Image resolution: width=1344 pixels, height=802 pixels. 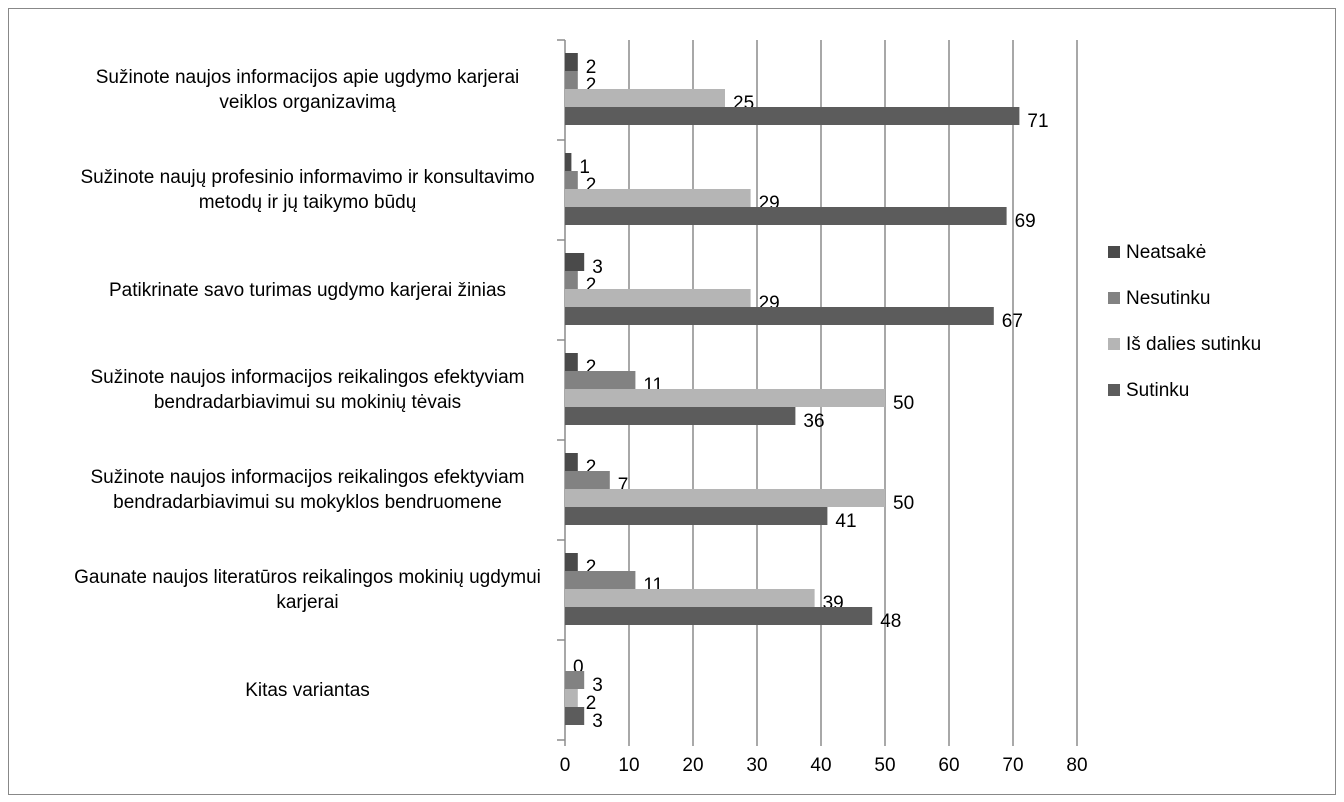 What do you see at coordinates (692, 765) in the screenshot?
I see `x-tick-label: 20` at bounding box center [692, 765].